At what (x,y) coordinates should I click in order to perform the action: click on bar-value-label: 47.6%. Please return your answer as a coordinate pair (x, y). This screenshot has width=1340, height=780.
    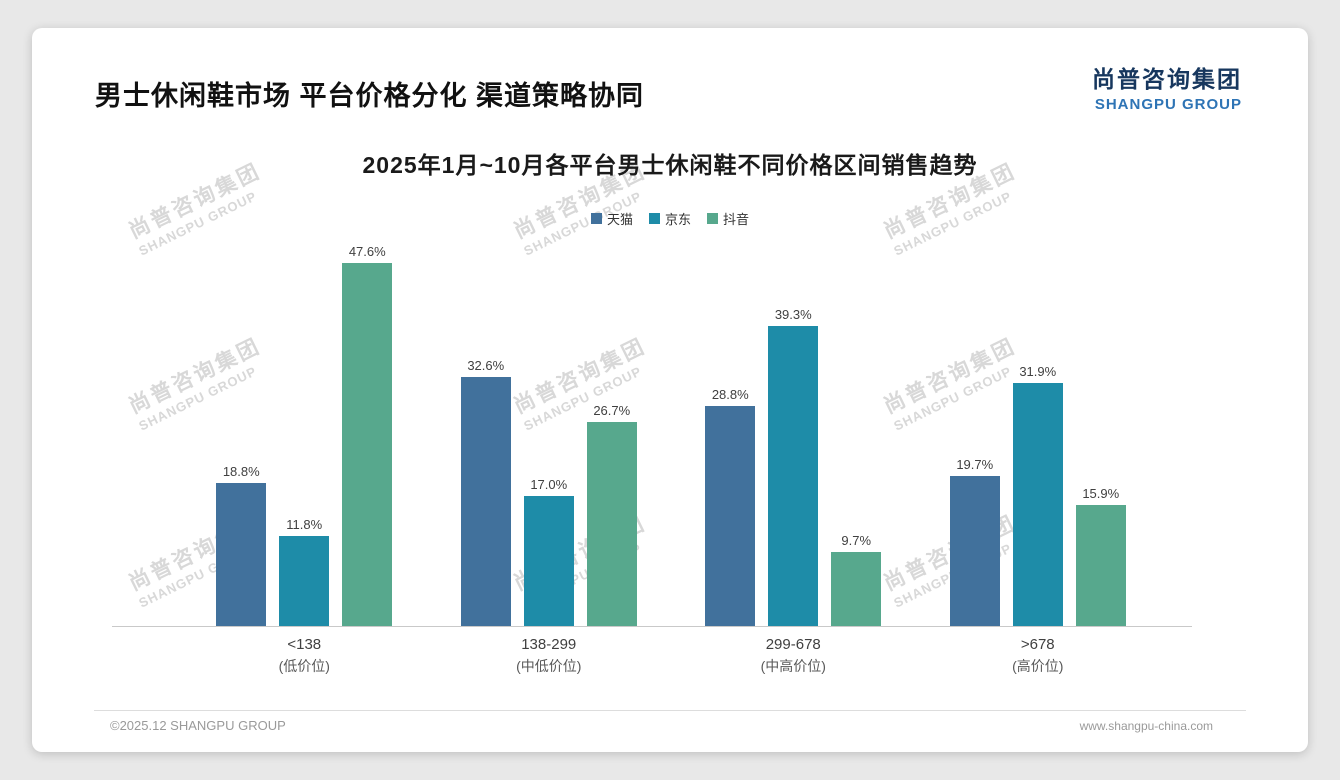
    Looking at the image, I should click on (367, 251).